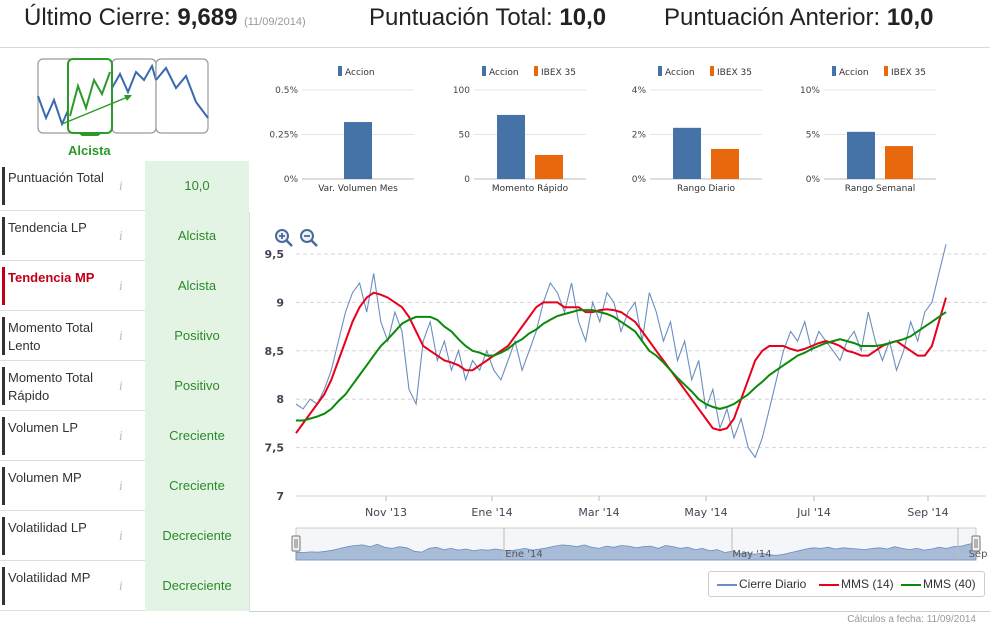  I want to click on navigator-tick-label: Ene '14, so click(523, 554).